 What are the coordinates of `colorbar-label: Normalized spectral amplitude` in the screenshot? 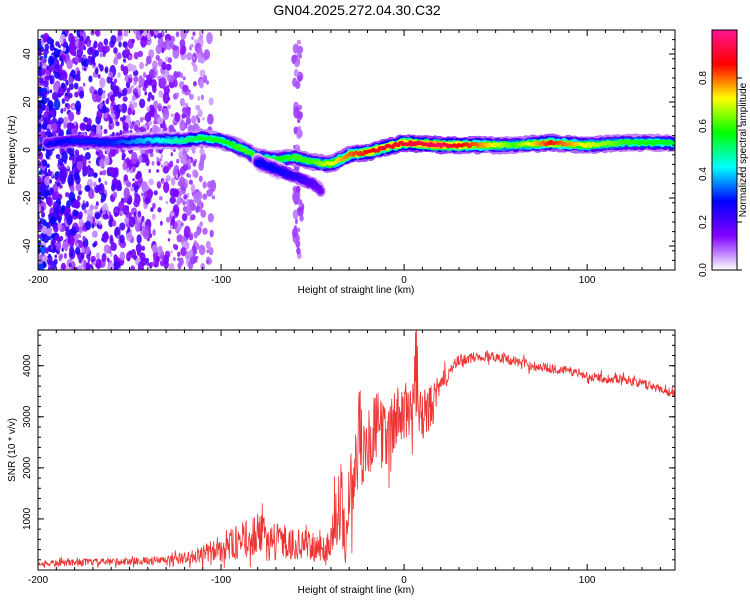 It's located at (743, 149).